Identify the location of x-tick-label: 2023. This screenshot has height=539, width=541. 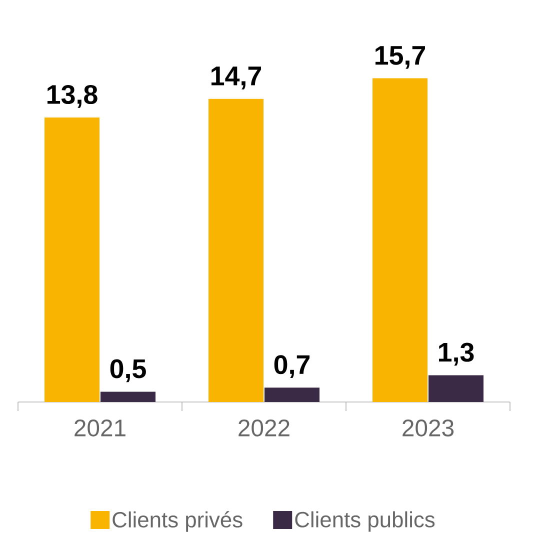
(428, 428).